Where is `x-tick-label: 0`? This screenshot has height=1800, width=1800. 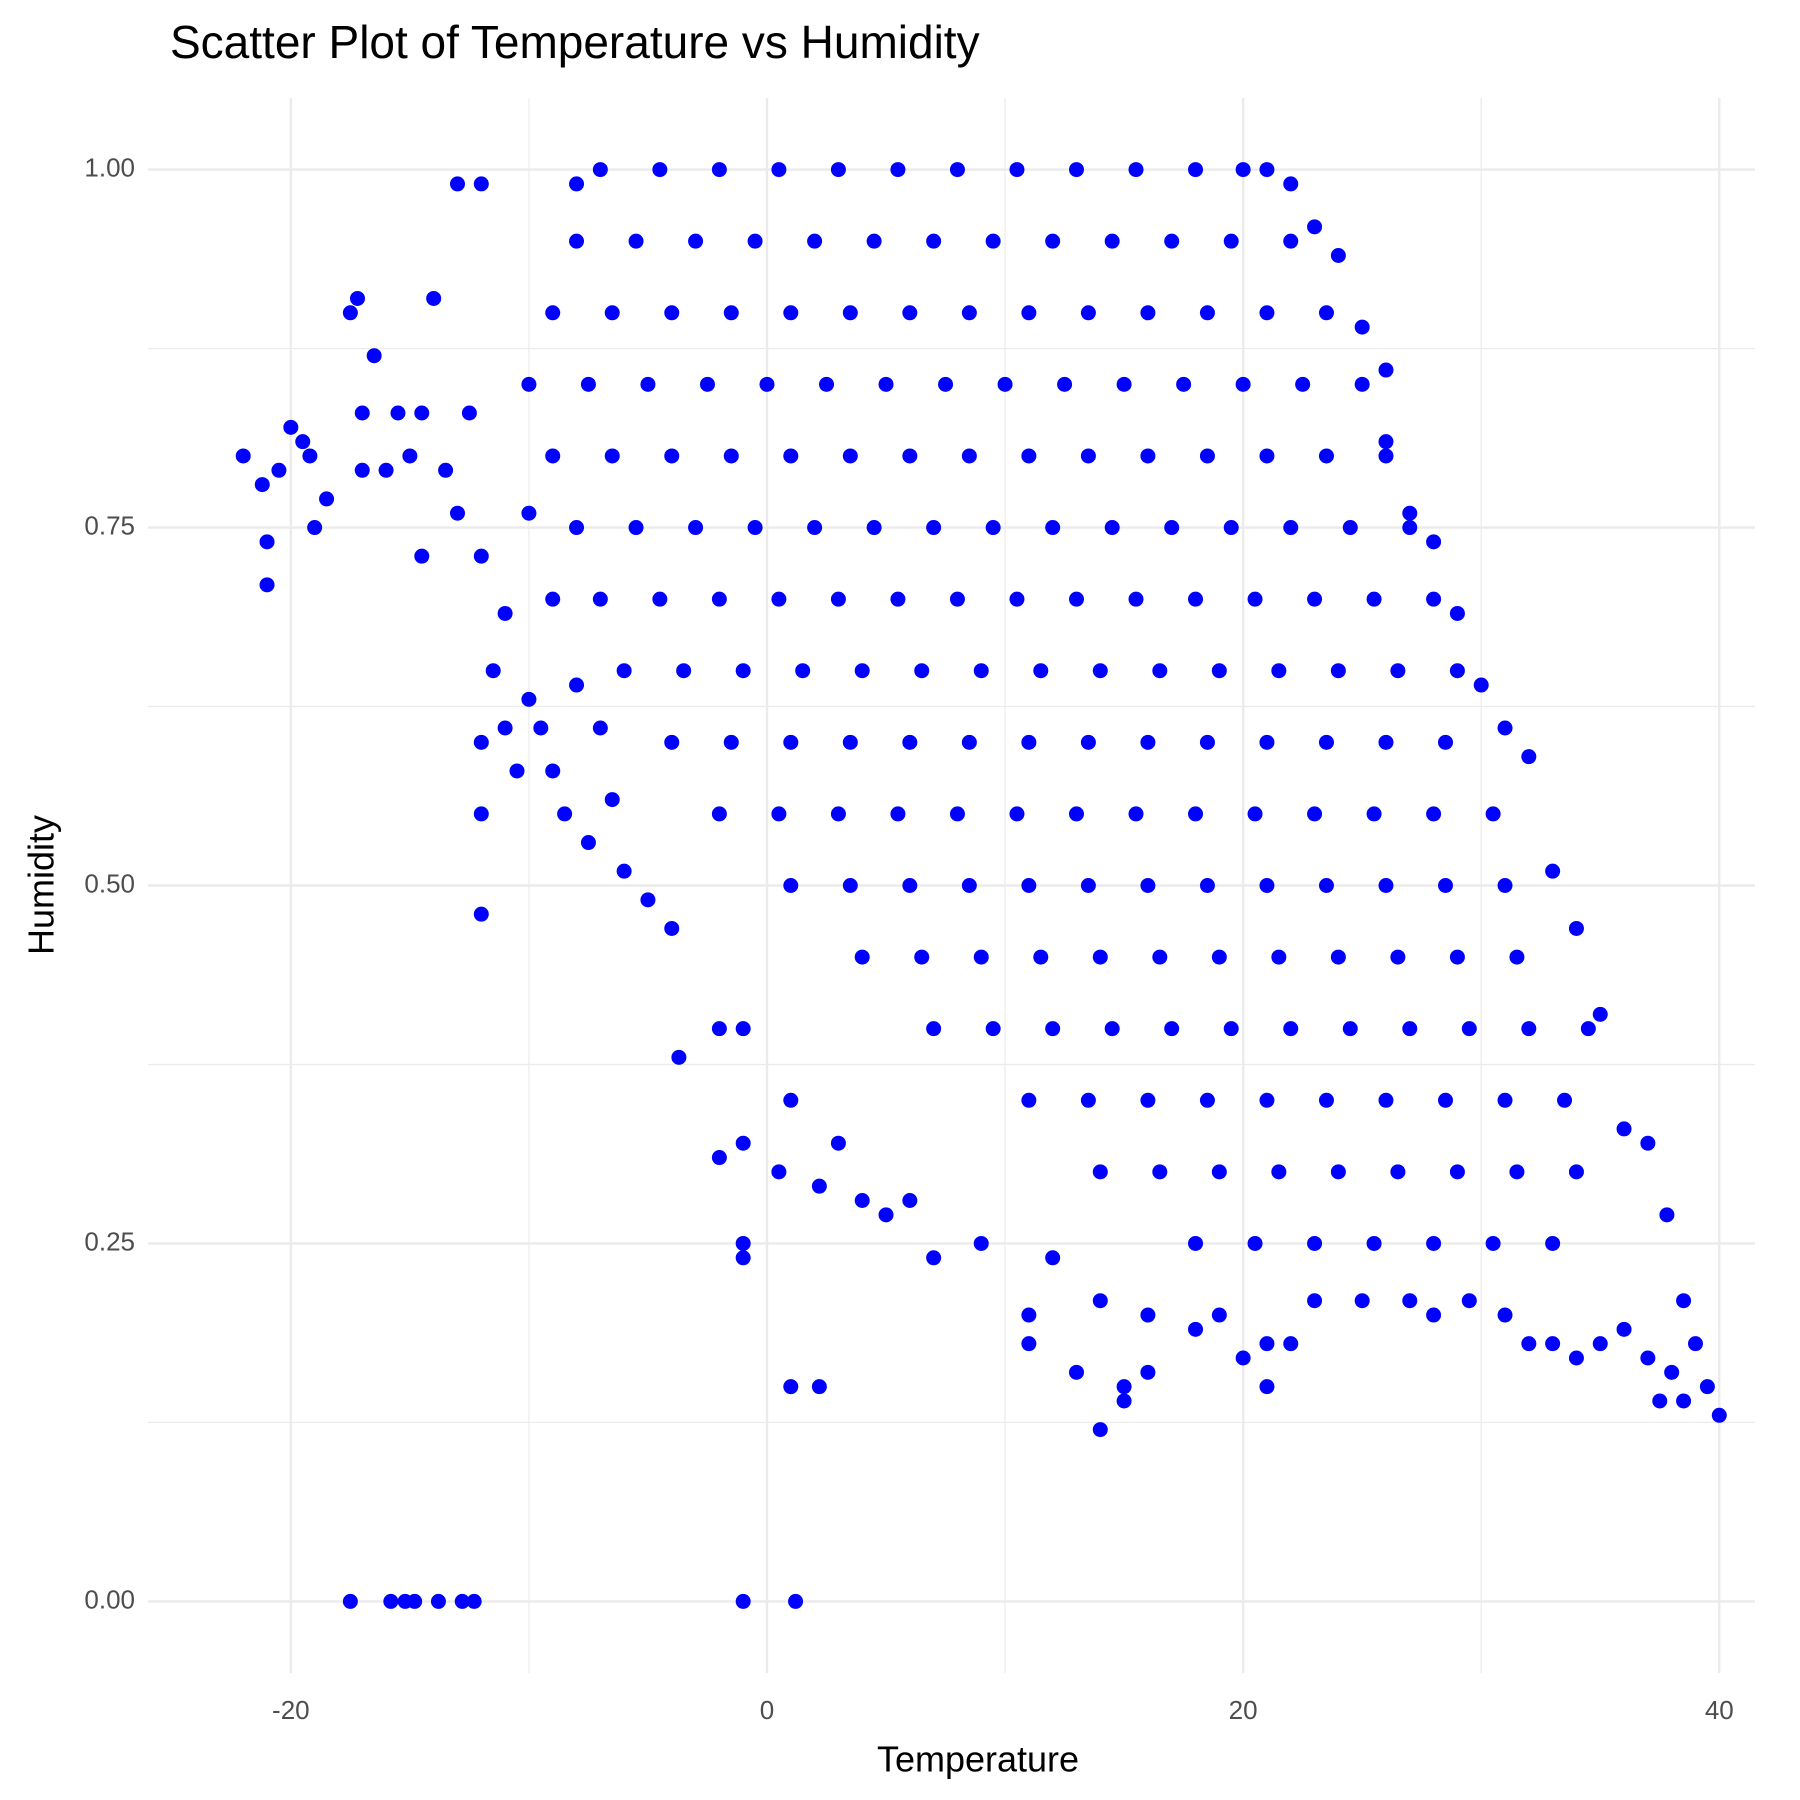
x-tick-label: 0 is located at coordinates (767, 1710).